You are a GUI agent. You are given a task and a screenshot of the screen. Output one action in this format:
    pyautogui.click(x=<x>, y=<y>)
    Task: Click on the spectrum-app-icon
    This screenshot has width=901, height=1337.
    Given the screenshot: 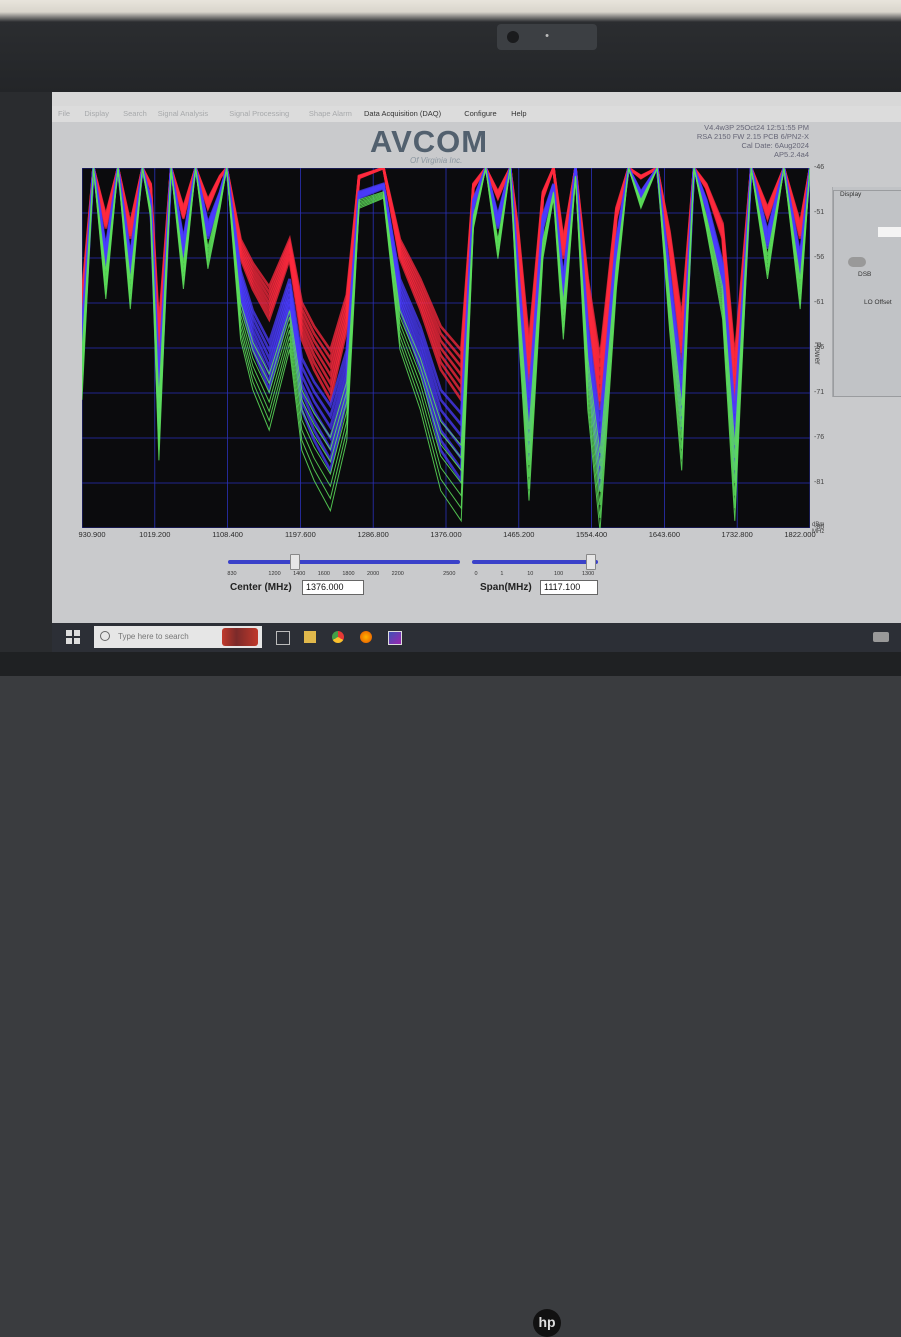 What is the action you would take?
    pyautogui.click(x=395, y=638)
    